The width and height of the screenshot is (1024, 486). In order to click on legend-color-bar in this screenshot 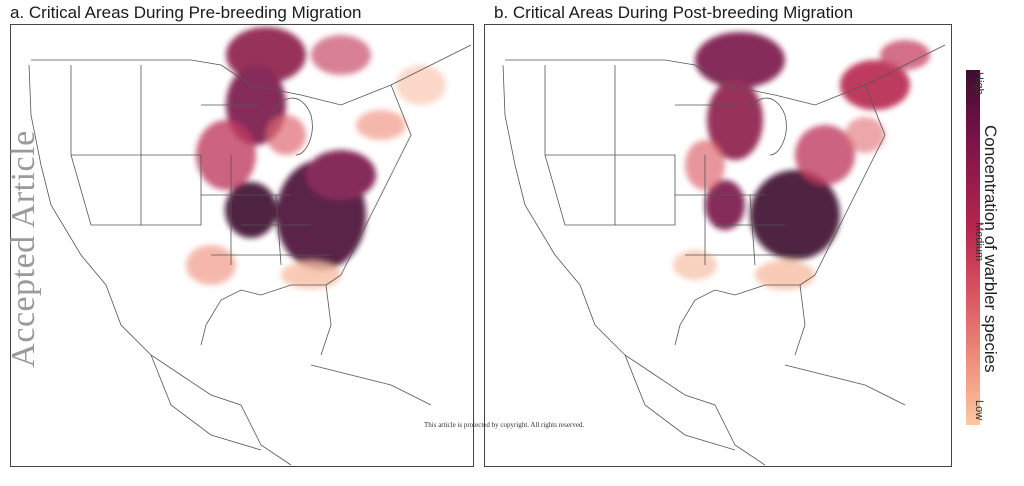, I will do `click(973, 247)`.